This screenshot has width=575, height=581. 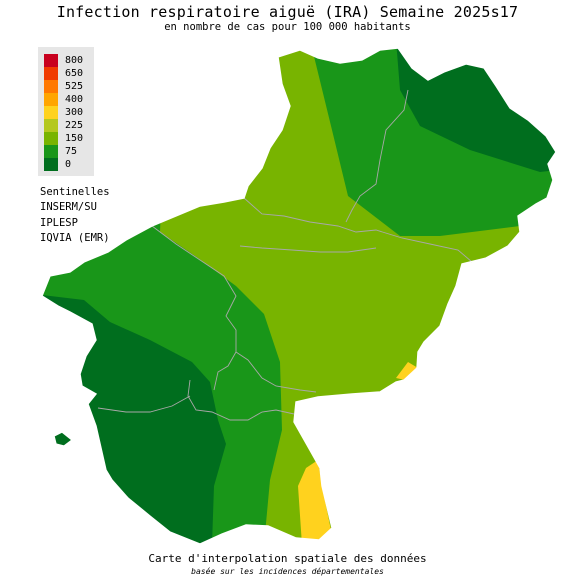 I want to click on source-sentinelles: Sentinelles, so click(x=75, y=192).